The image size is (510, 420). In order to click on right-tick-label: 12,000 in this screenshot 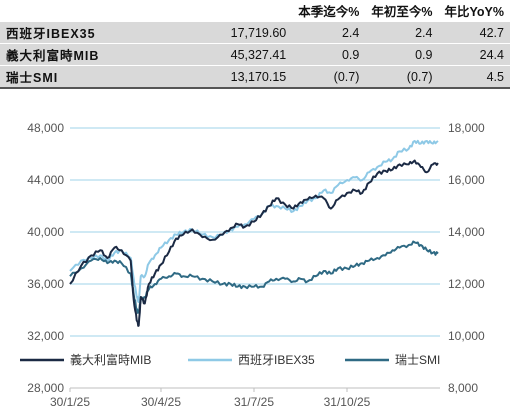, I will do `click(466, 284)`.